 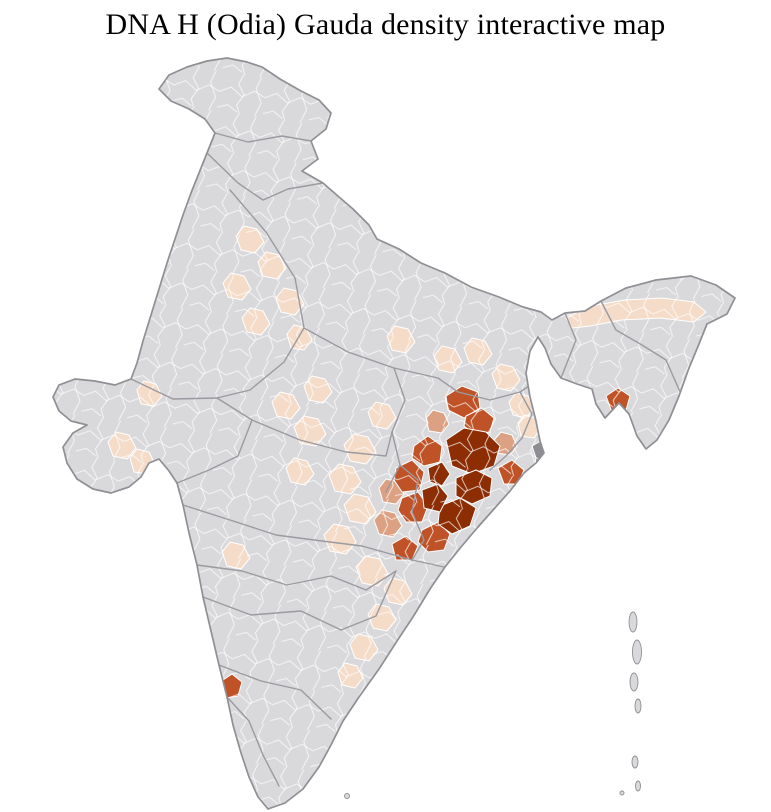 What do you see at coordinates (493, 705) in the screenshot?
I see `andaman-islands` at bounding box center [493, 705].